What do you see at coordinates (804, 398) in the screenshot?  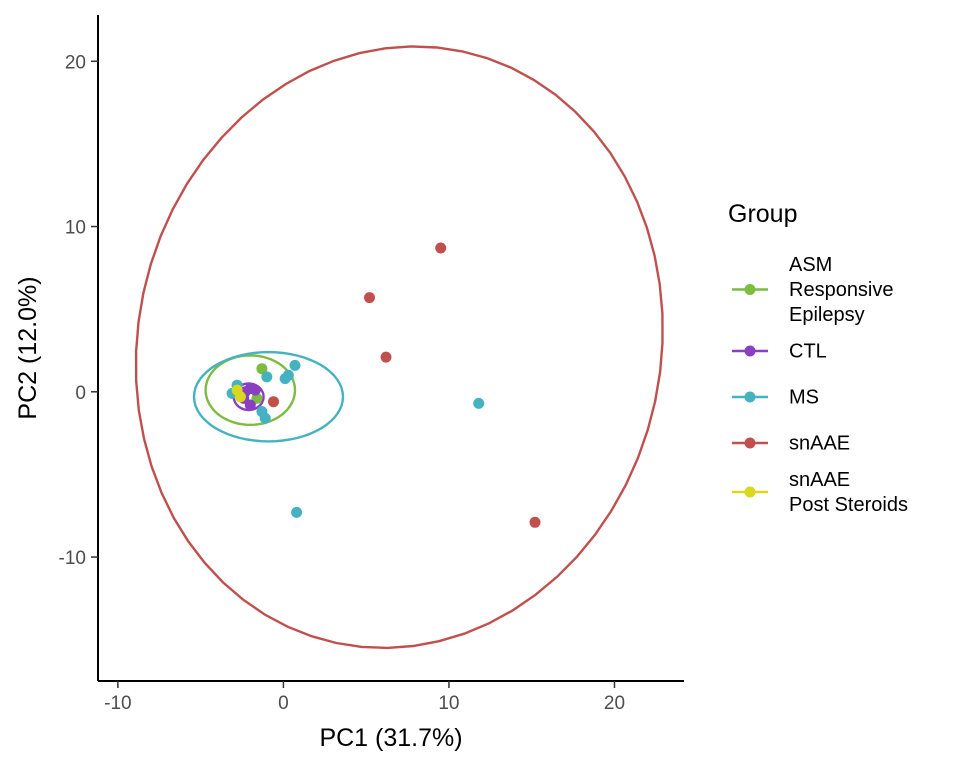 I see `legend-label: MS` at bounding box center [804, 398].